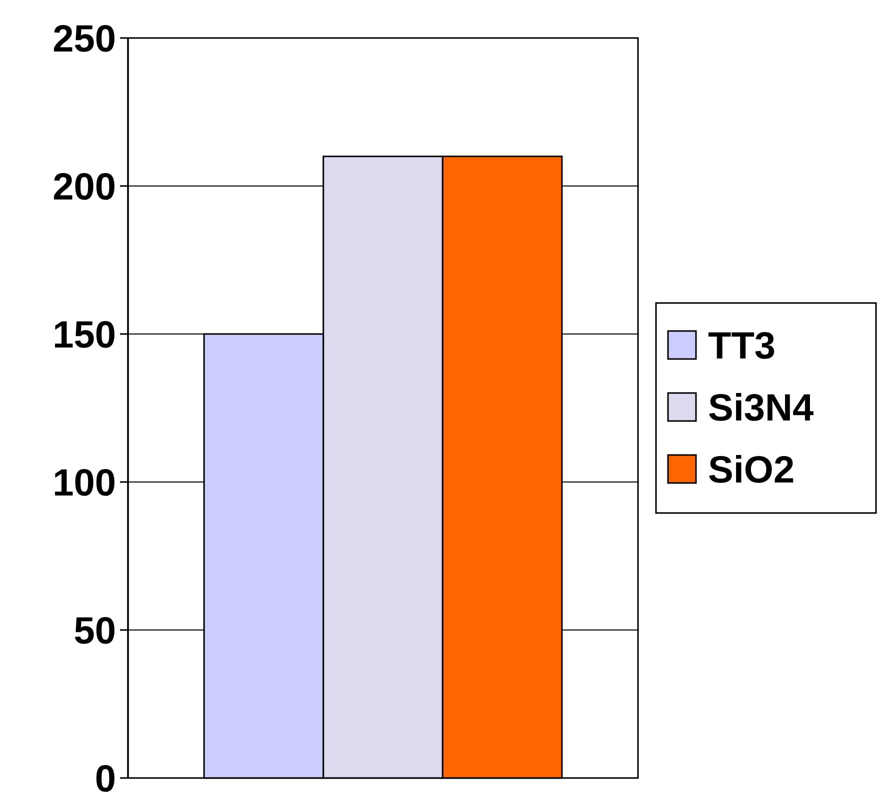 Image resolution: width=886 pixels, height=812 pixels. I want to click on y-tick-label: 250, so click(84, 39).